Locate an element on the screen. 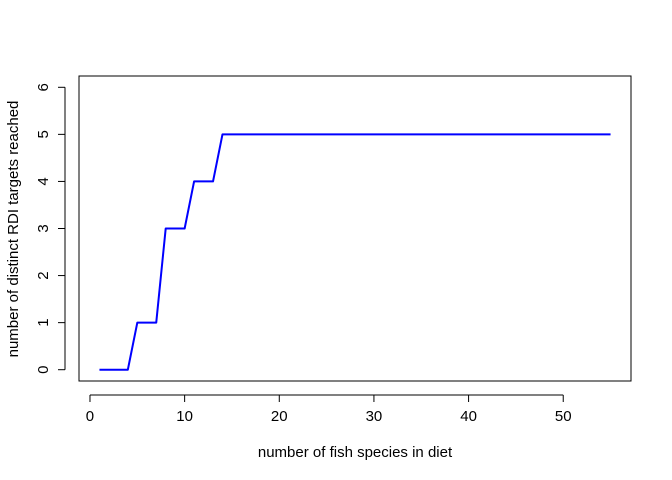  x-axis: 0 10 20 30 40 50 is located at coordinates (329, 409).